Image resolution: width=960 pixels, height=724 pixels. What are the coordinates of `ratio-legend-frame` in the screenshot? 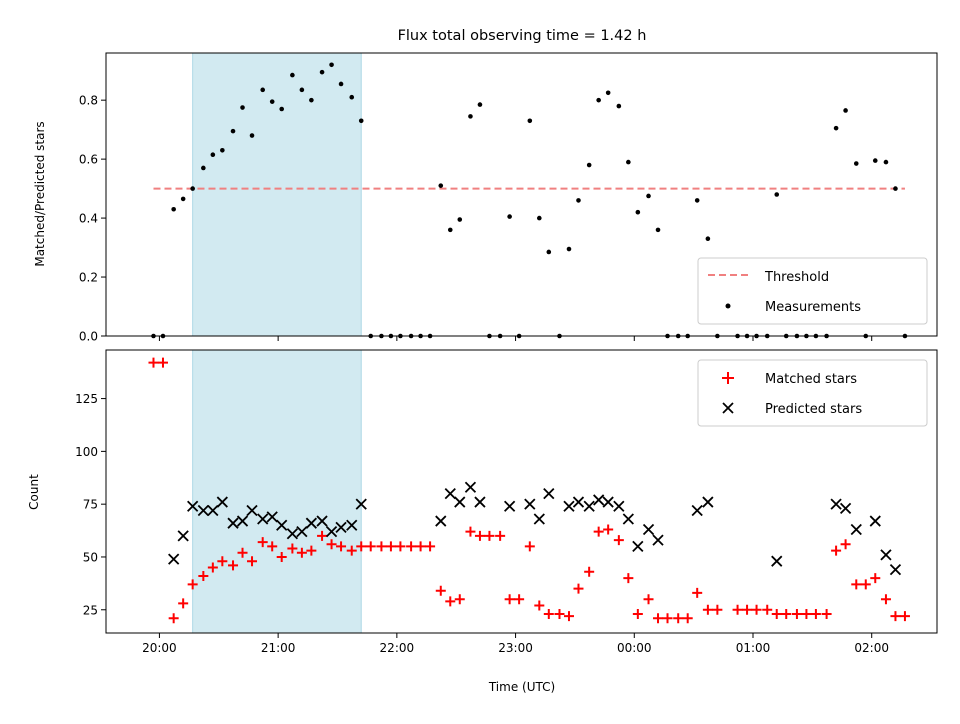 It's located at (812, 291).